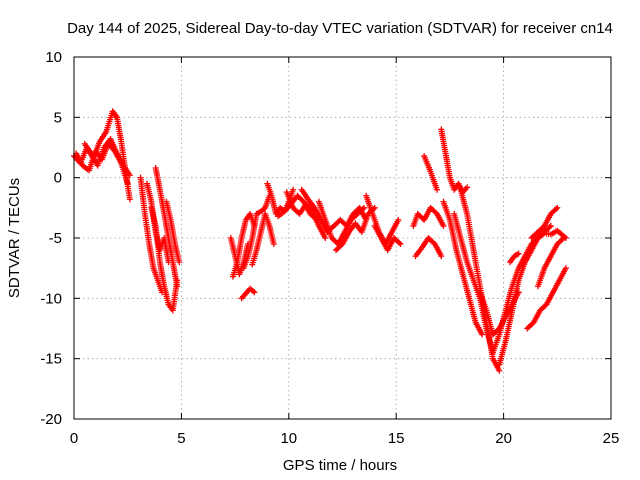  What do you see at coordinates (51, 298) in the screenshot?
I see `y-tick-label: -10` at bounding box center [51, 298].